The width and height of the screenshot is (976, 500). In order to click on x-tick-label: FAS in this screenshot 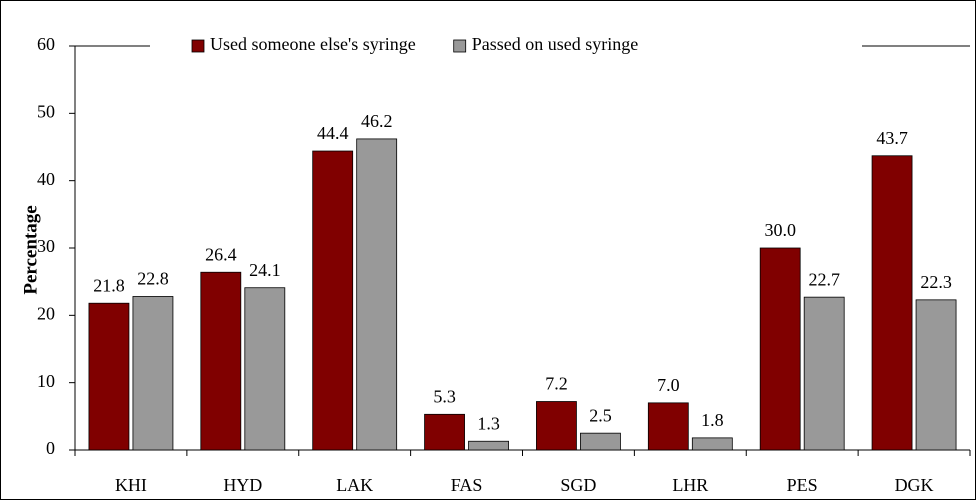, I will do `click(467, 485)`.